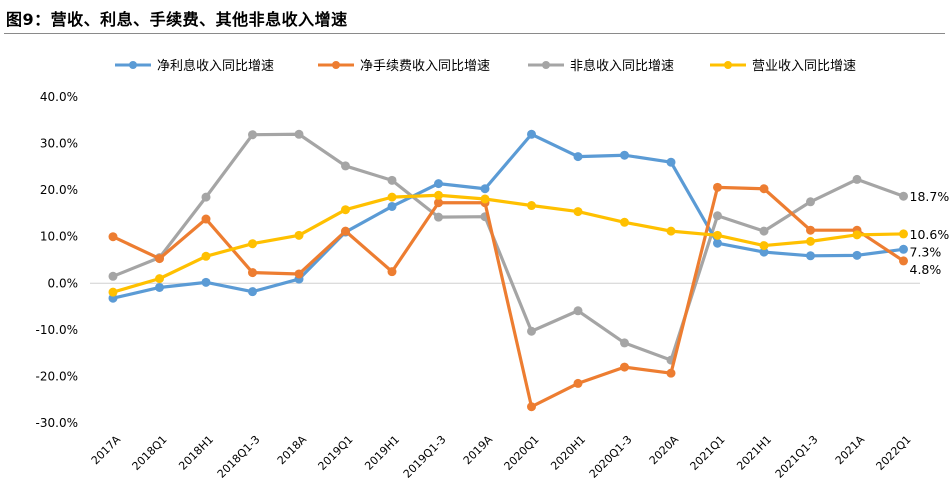 The image size is (951, 490). I want to click on y-tick-label: -10.0%, so click(57, 330).